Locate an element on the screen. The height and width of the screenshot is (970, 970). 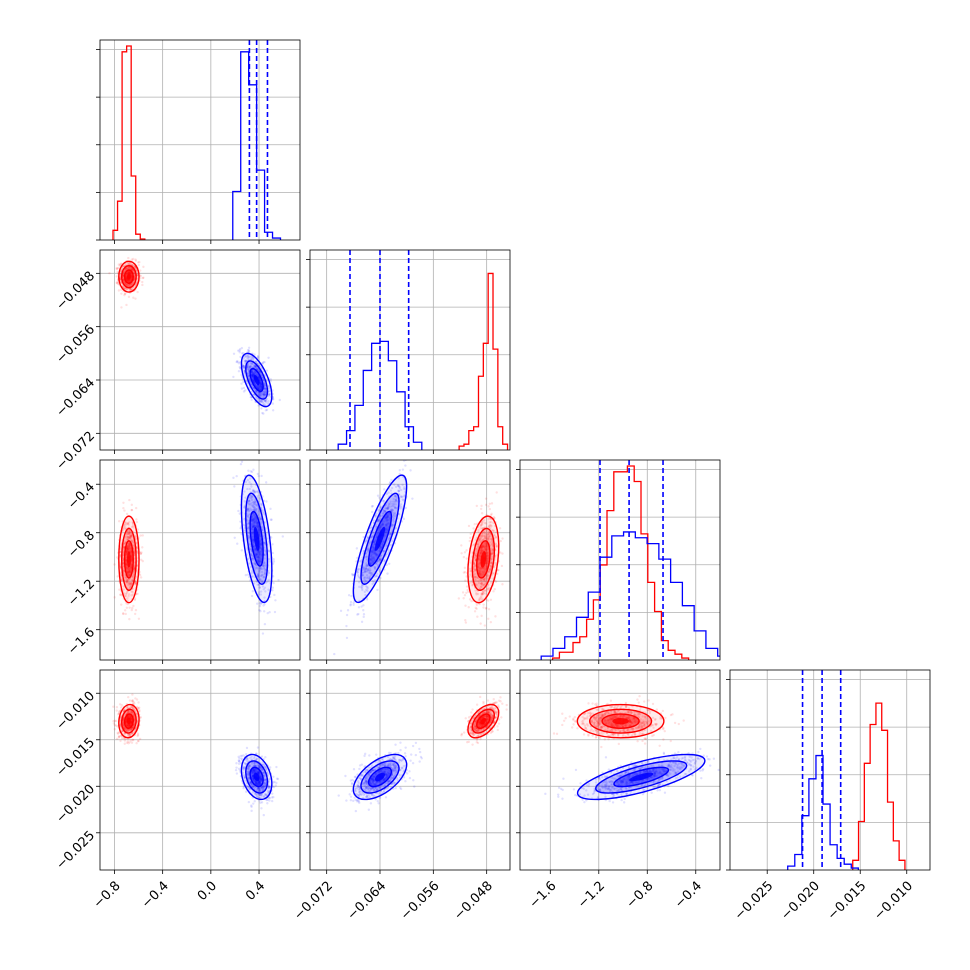
histogram-red is located at coordinates (483, 361).